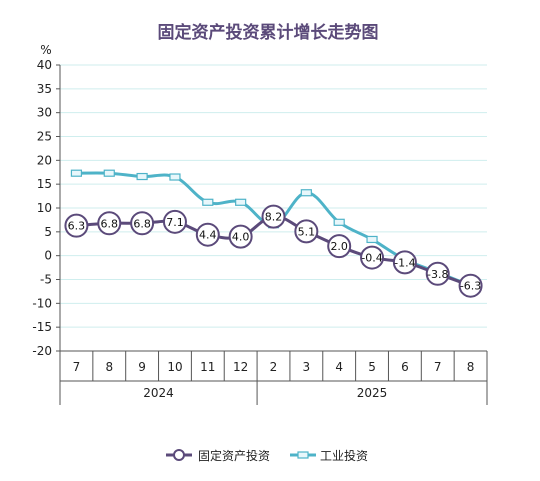 This screenshot has width=540, height=481. Describe the element at coordinates (44, 160) in the screenshot. I see `y-tick-label: 20` at that location.